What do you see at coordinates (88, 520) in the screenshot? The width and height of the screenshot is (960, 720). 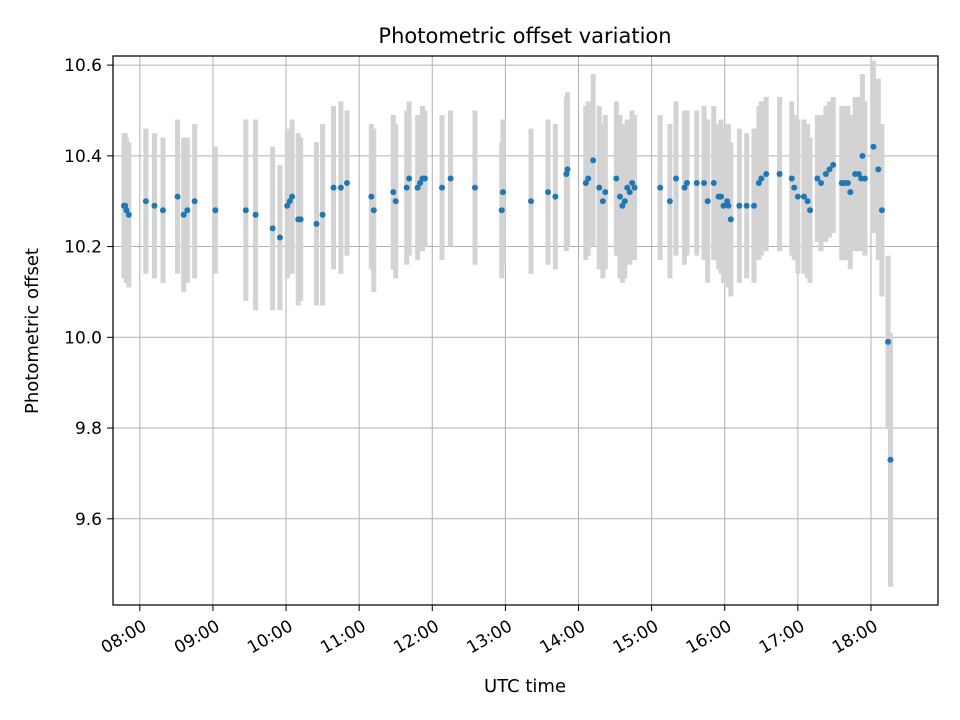 I see `y-tick-label: 9.6` at bounding box center [88, 520].